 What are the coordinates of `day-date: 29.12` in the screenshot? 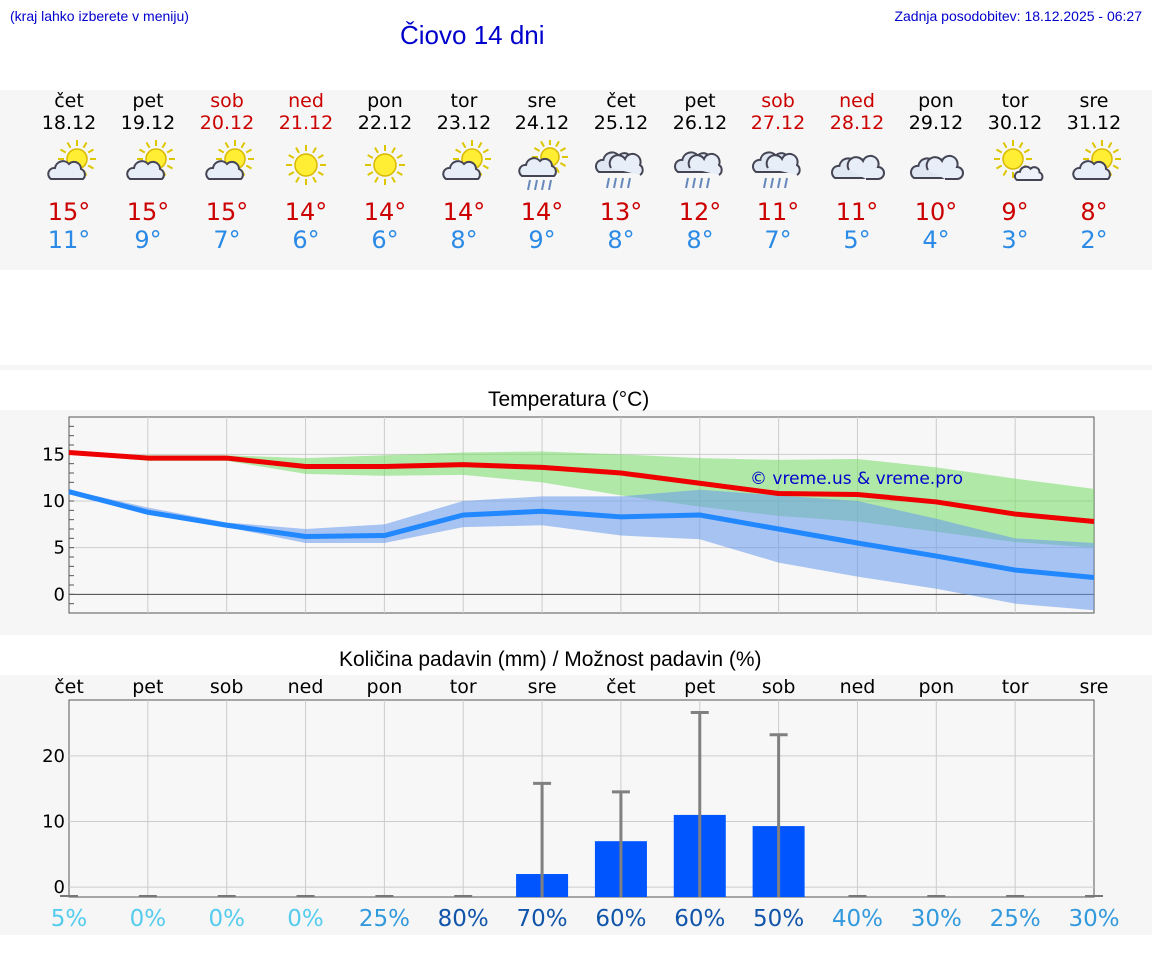 It's located at (936, 123).